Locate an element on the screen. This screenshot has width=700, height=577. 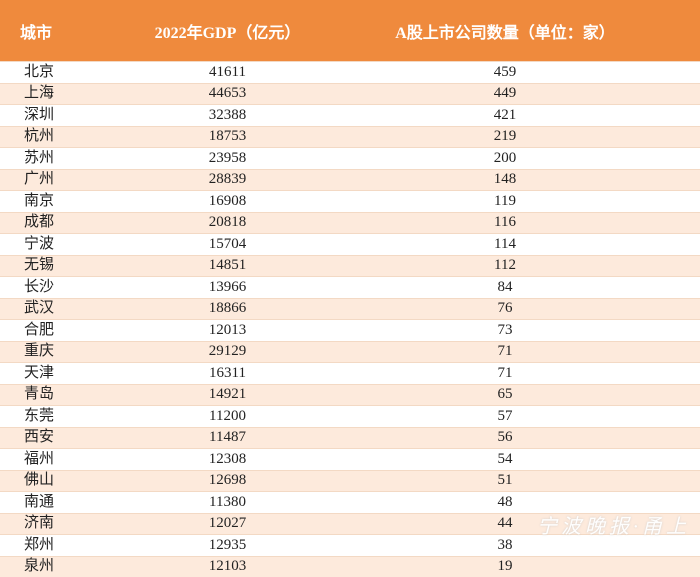
city-cell: 天津 is located at coordinates (72, 374).